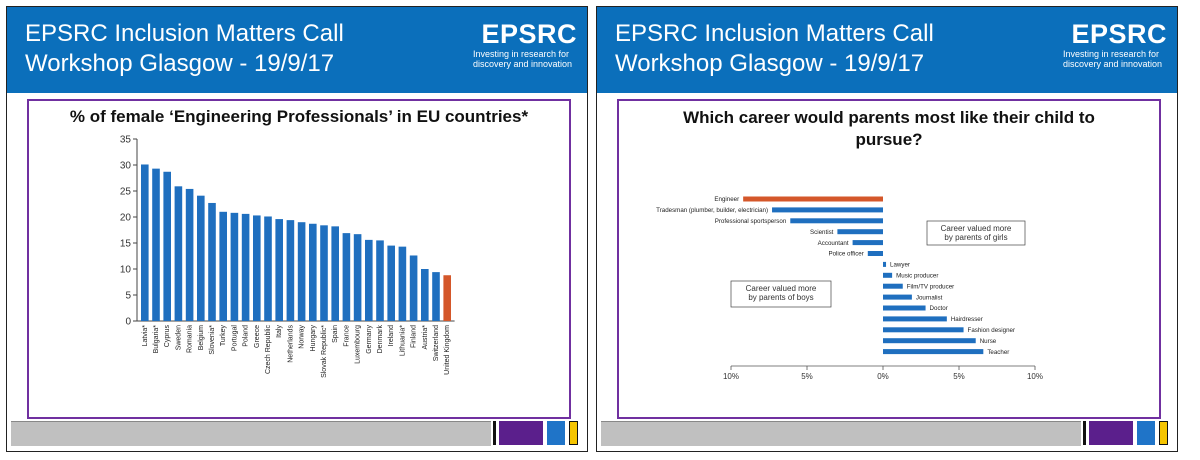  What do you see at coordinates (290, 344) in the screenshot?
I see `x-tick-label: Netherlands` at bounding box center [290, 344].